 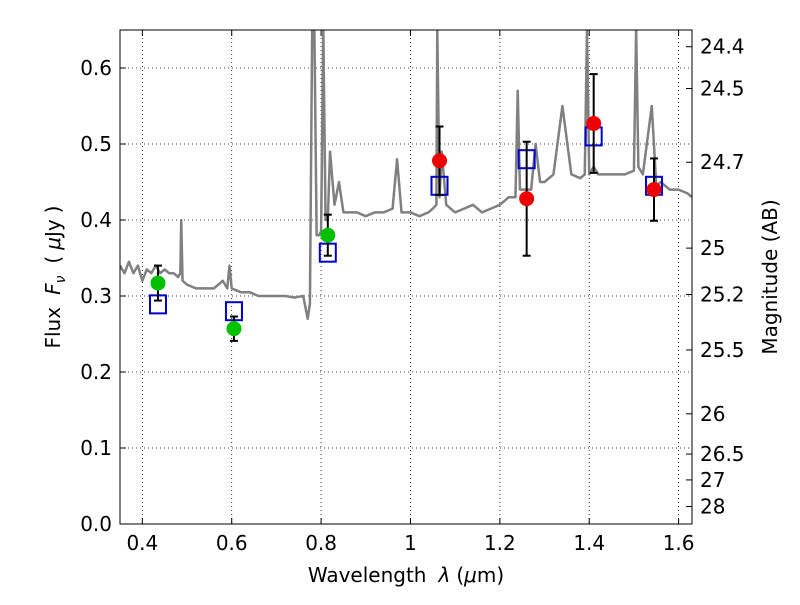 I want to click on y-tick-label: 0.6, so click(x=96, y=68).